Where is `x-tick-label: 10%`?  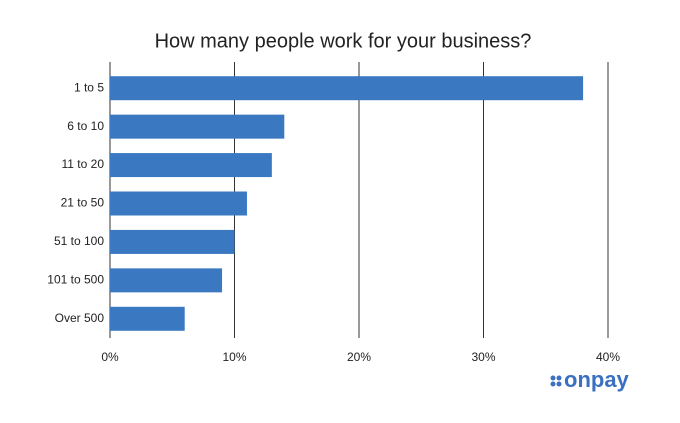
x-tick-label: 10% is located at coordinates (234, 357).